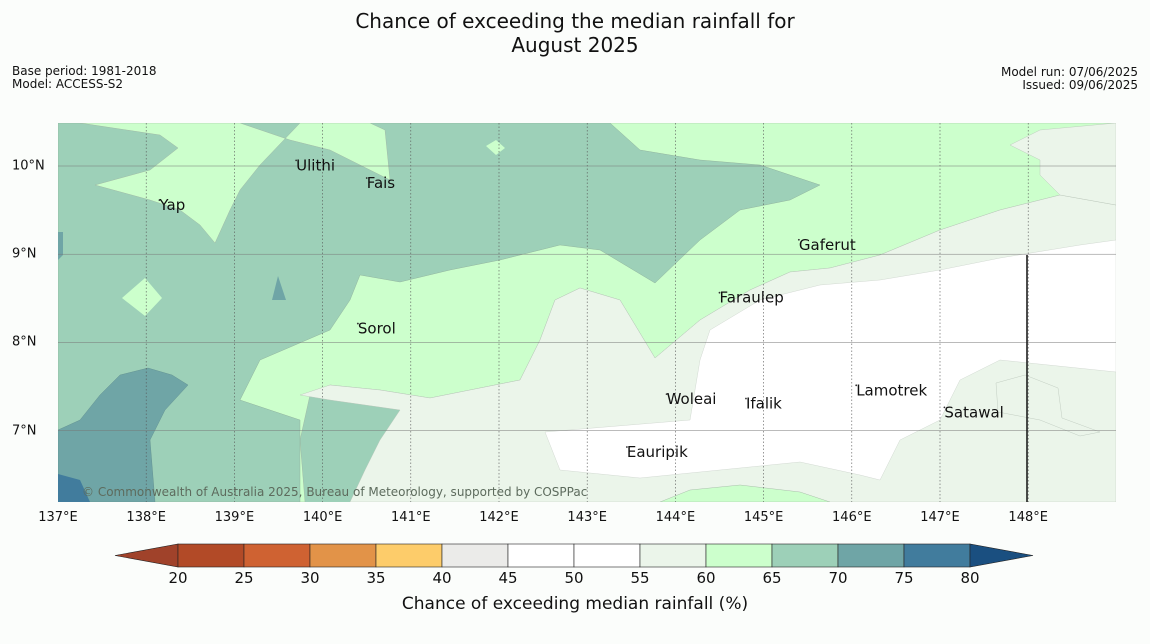  Describe the element at coordinates (1028, 517) in the screenshot. I see `lon-tick-label: 148°E` at that location.